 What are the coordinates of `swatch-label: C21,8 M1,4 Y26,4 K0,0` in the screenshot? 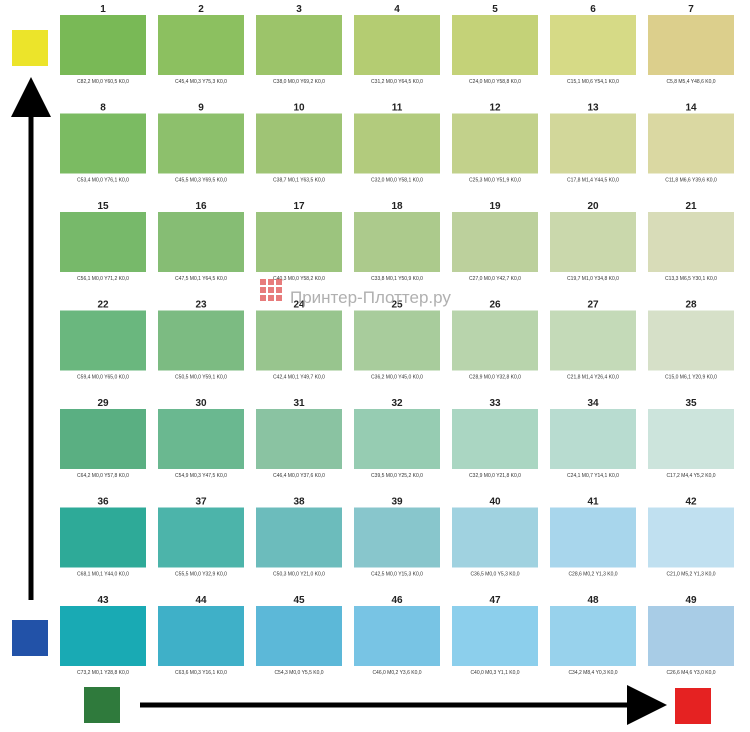 It's located at (593, 378).